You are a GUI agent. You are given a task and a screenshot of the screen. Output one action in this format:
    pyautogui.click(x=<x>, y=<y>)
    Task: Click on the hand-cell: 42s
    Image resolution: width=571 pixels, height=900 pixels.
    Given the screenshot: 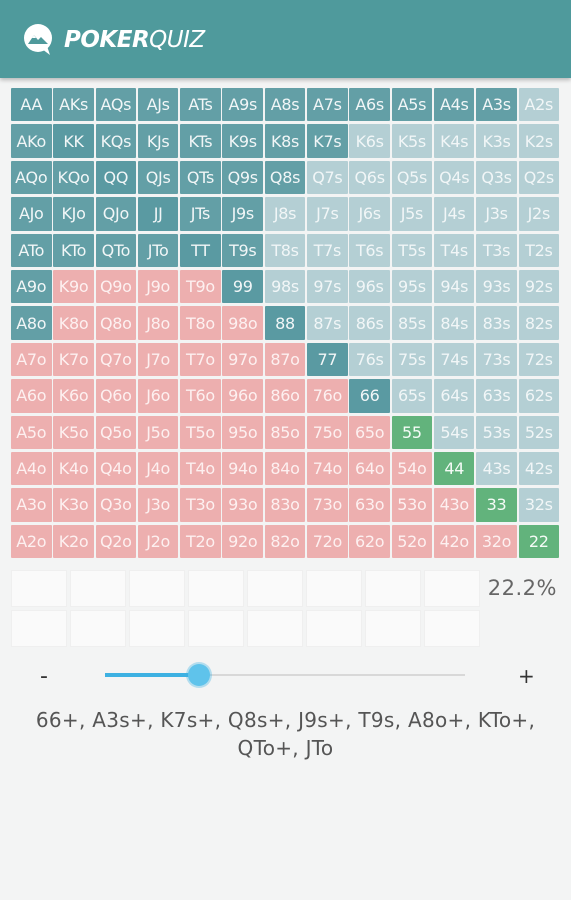 What is the action you would take?
    pyautogui.click(x=539, y=468)
    